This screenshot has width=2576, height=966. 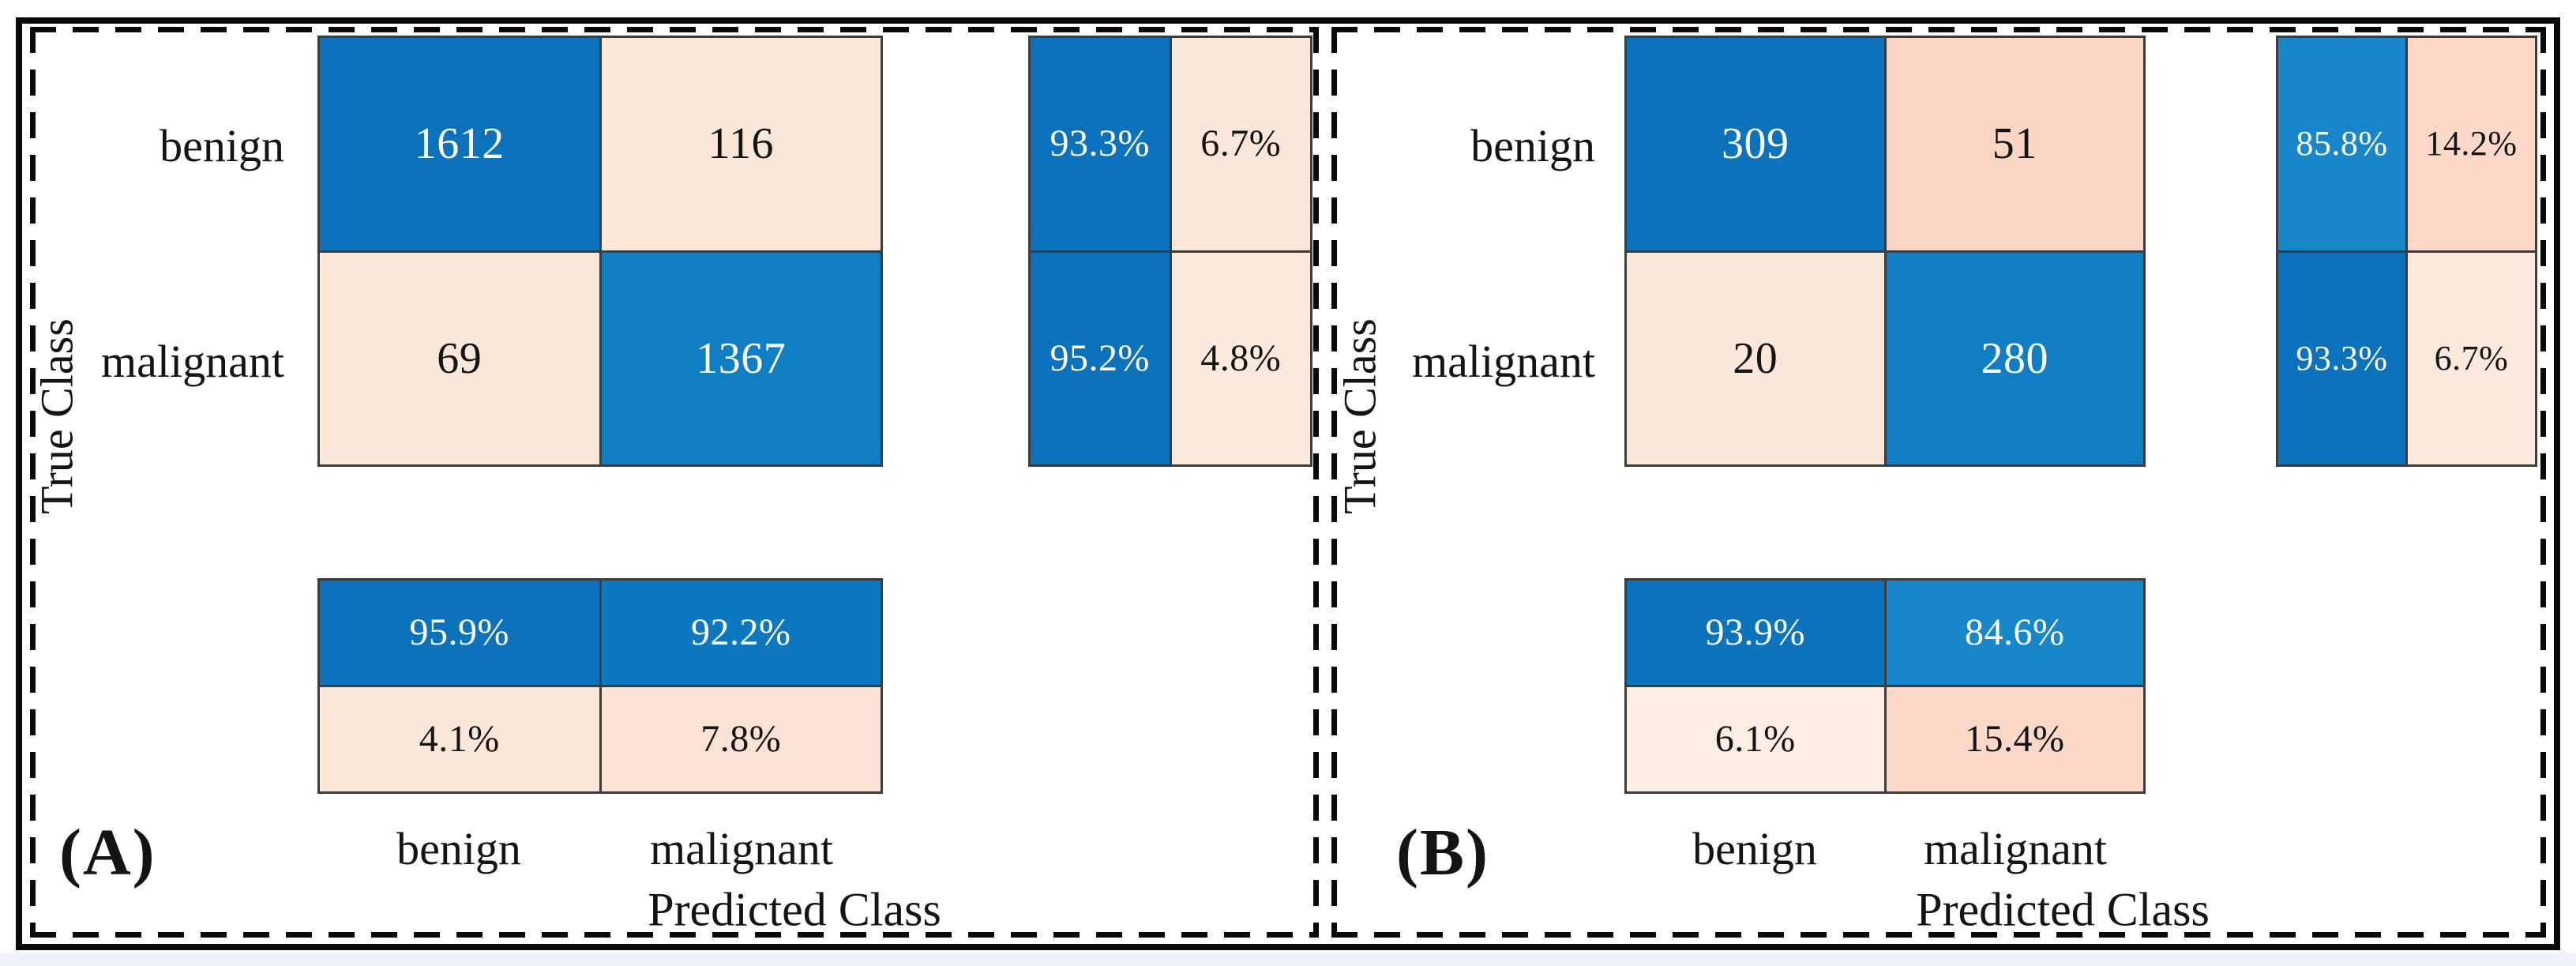 What do you see at coordinates (2471, 358) in the screenshot?
I see `row-summary-b-fnr-malignant: 6.7%` at bounding box center [2471, 358].